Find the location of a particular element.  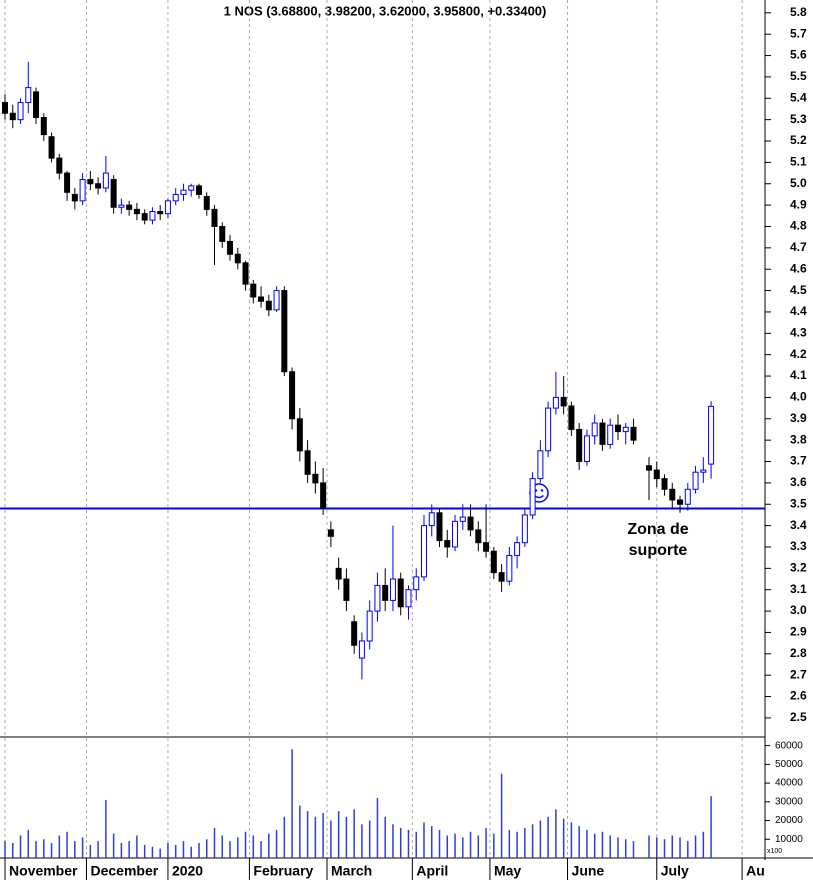

x-tick-label: Au is located at coordinates (755, 871).